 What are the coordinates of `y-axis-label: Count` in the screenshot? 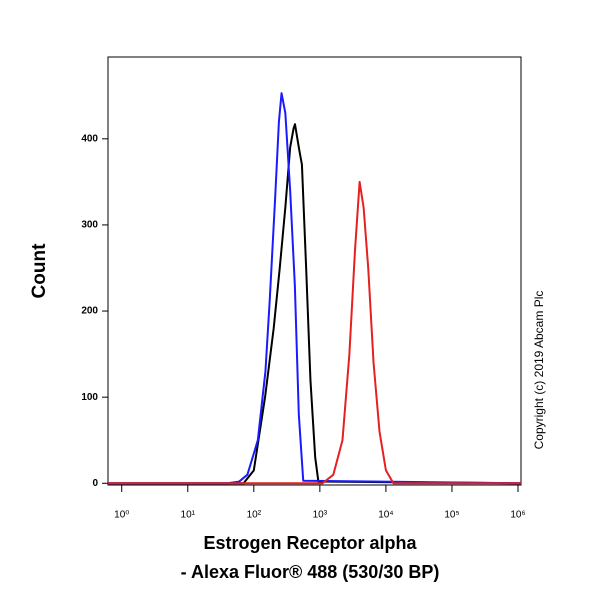 It's located at (39, 271).